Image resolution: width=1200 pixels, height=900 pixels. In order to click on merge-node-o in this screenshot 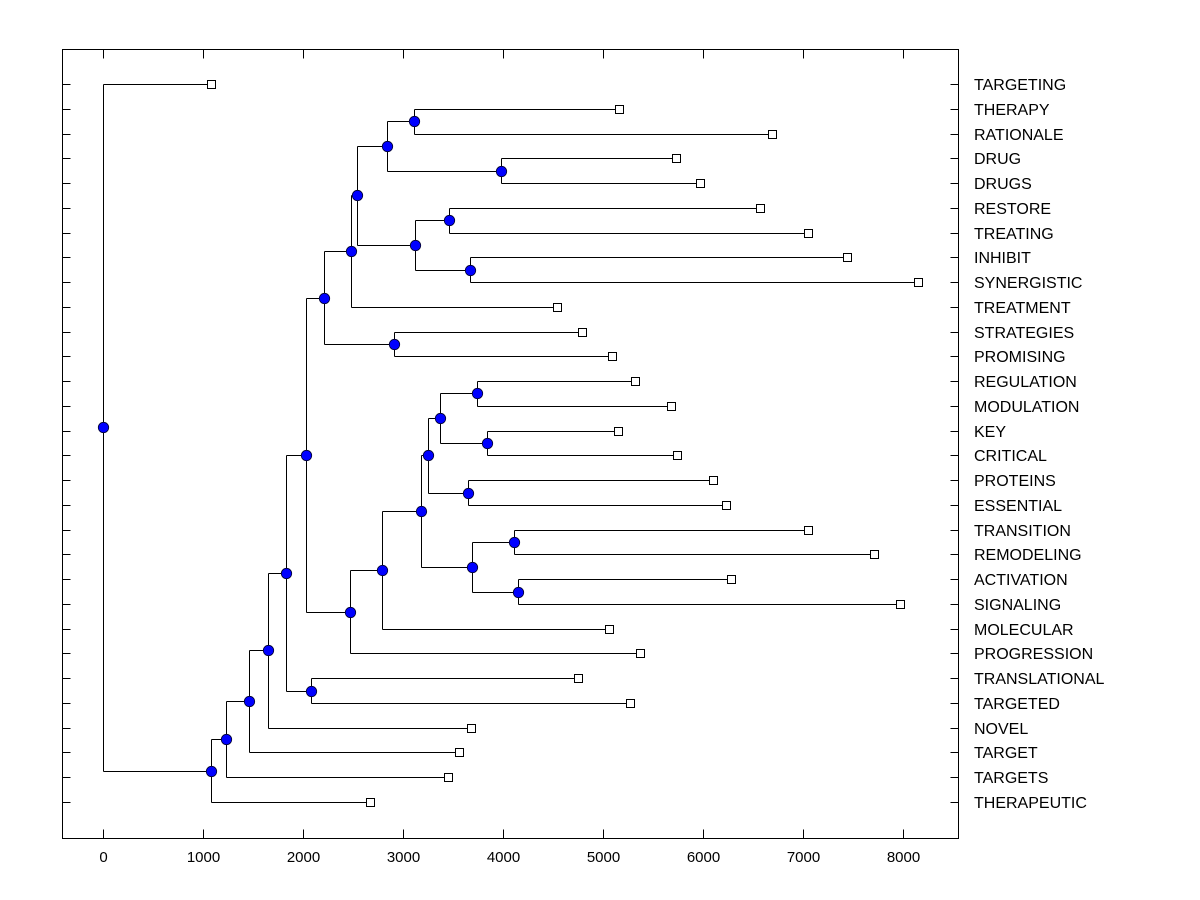, I will do `click(428, 455)`.